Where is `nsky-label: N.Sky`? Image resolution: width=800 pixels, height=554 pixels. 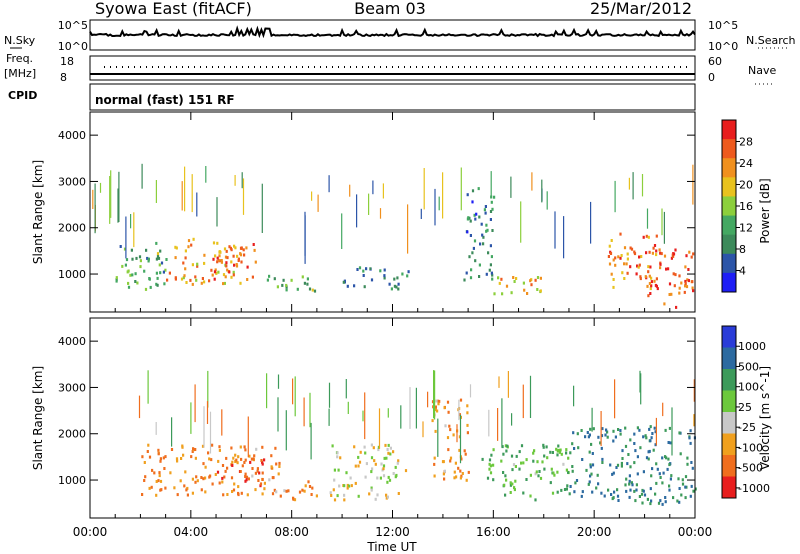
nsky-label: N.Sky is located at coordinates (20, 40).